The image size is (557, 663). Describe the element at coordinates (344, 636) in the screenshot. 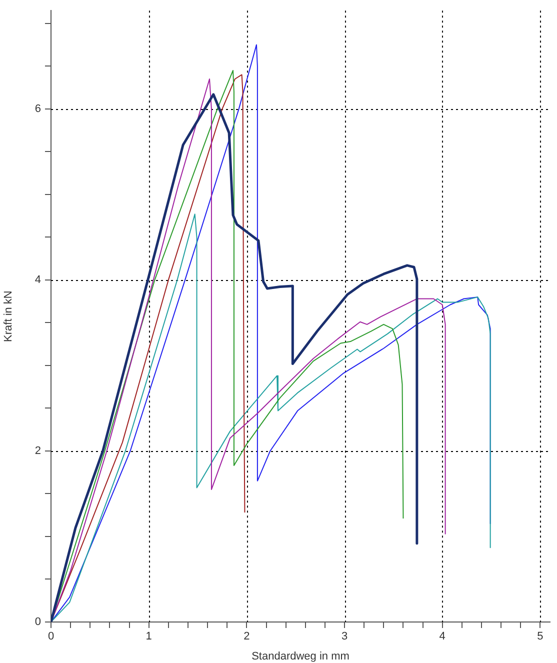

I see `x-tick-label: 3` at that location.